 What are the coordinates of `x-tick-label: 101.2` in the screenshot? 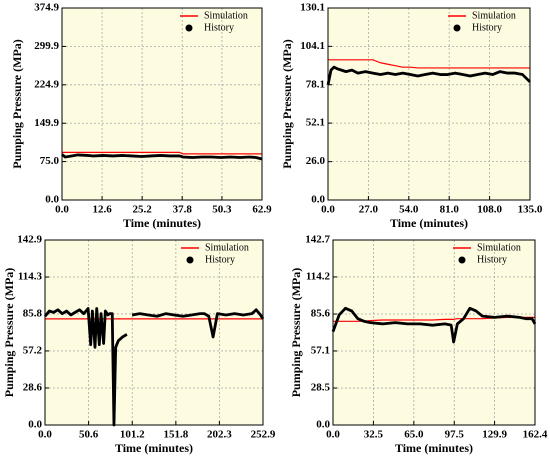 It's located at (132, 435).